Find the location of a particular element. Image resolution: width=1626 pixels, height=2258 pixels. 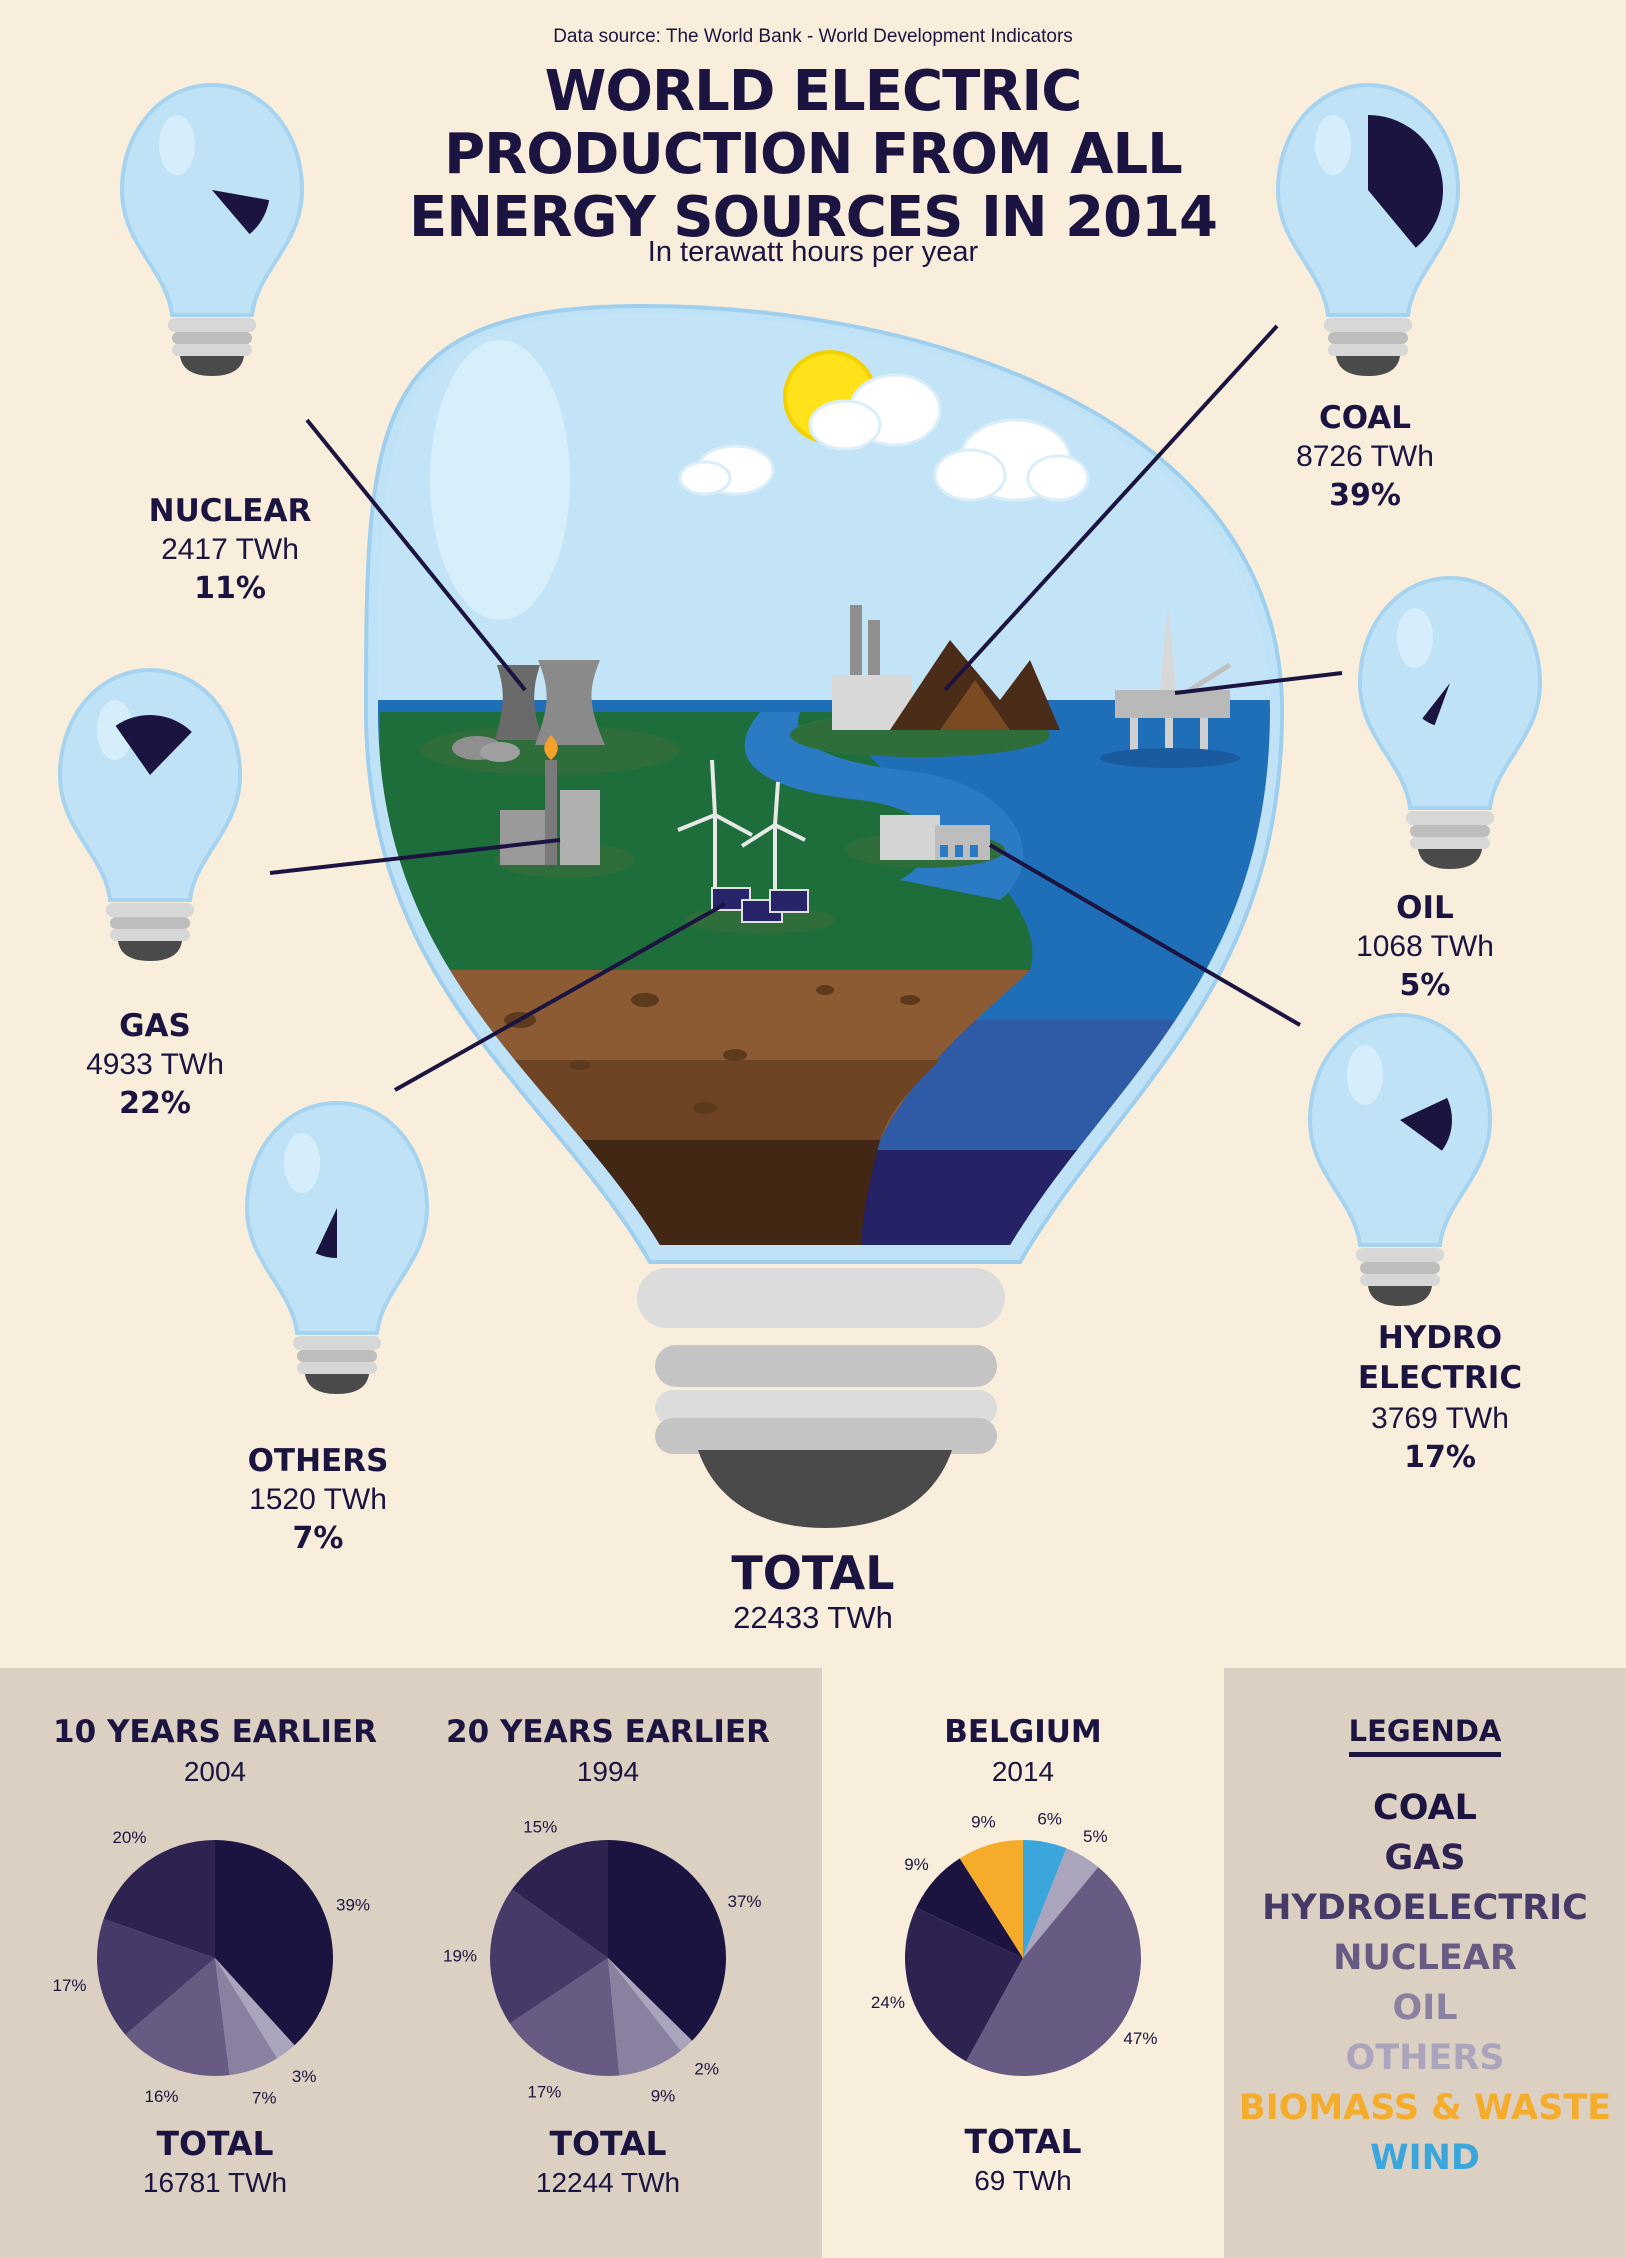

total-value: 22433 TWh is located at coordinates (813, 1617).